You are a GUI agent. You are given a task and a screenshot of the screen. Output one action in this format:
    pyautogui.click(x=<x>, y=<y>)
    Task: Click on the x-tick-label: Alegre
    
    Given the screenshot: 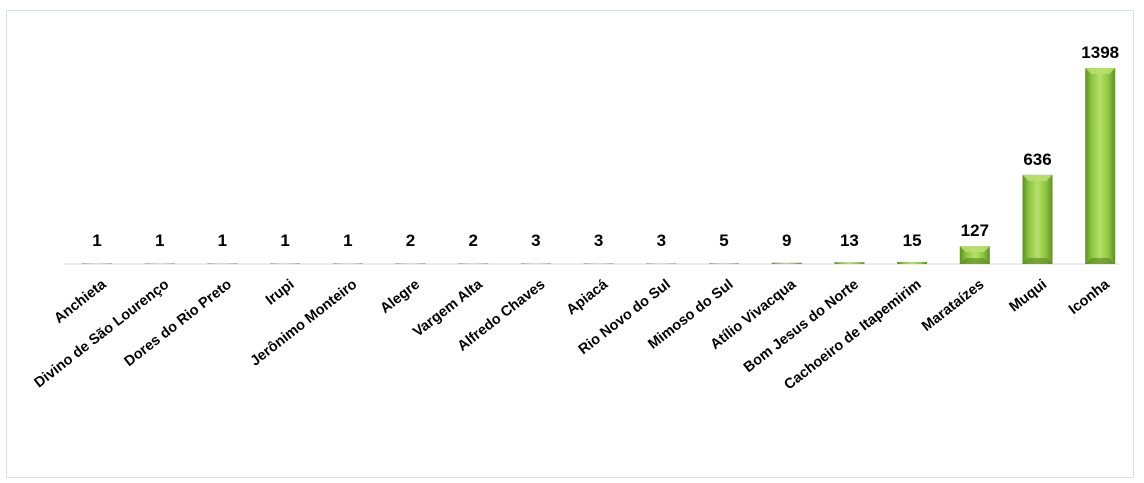 What is the action you would take?
    pyautogui.click(x=400, y=297)
    